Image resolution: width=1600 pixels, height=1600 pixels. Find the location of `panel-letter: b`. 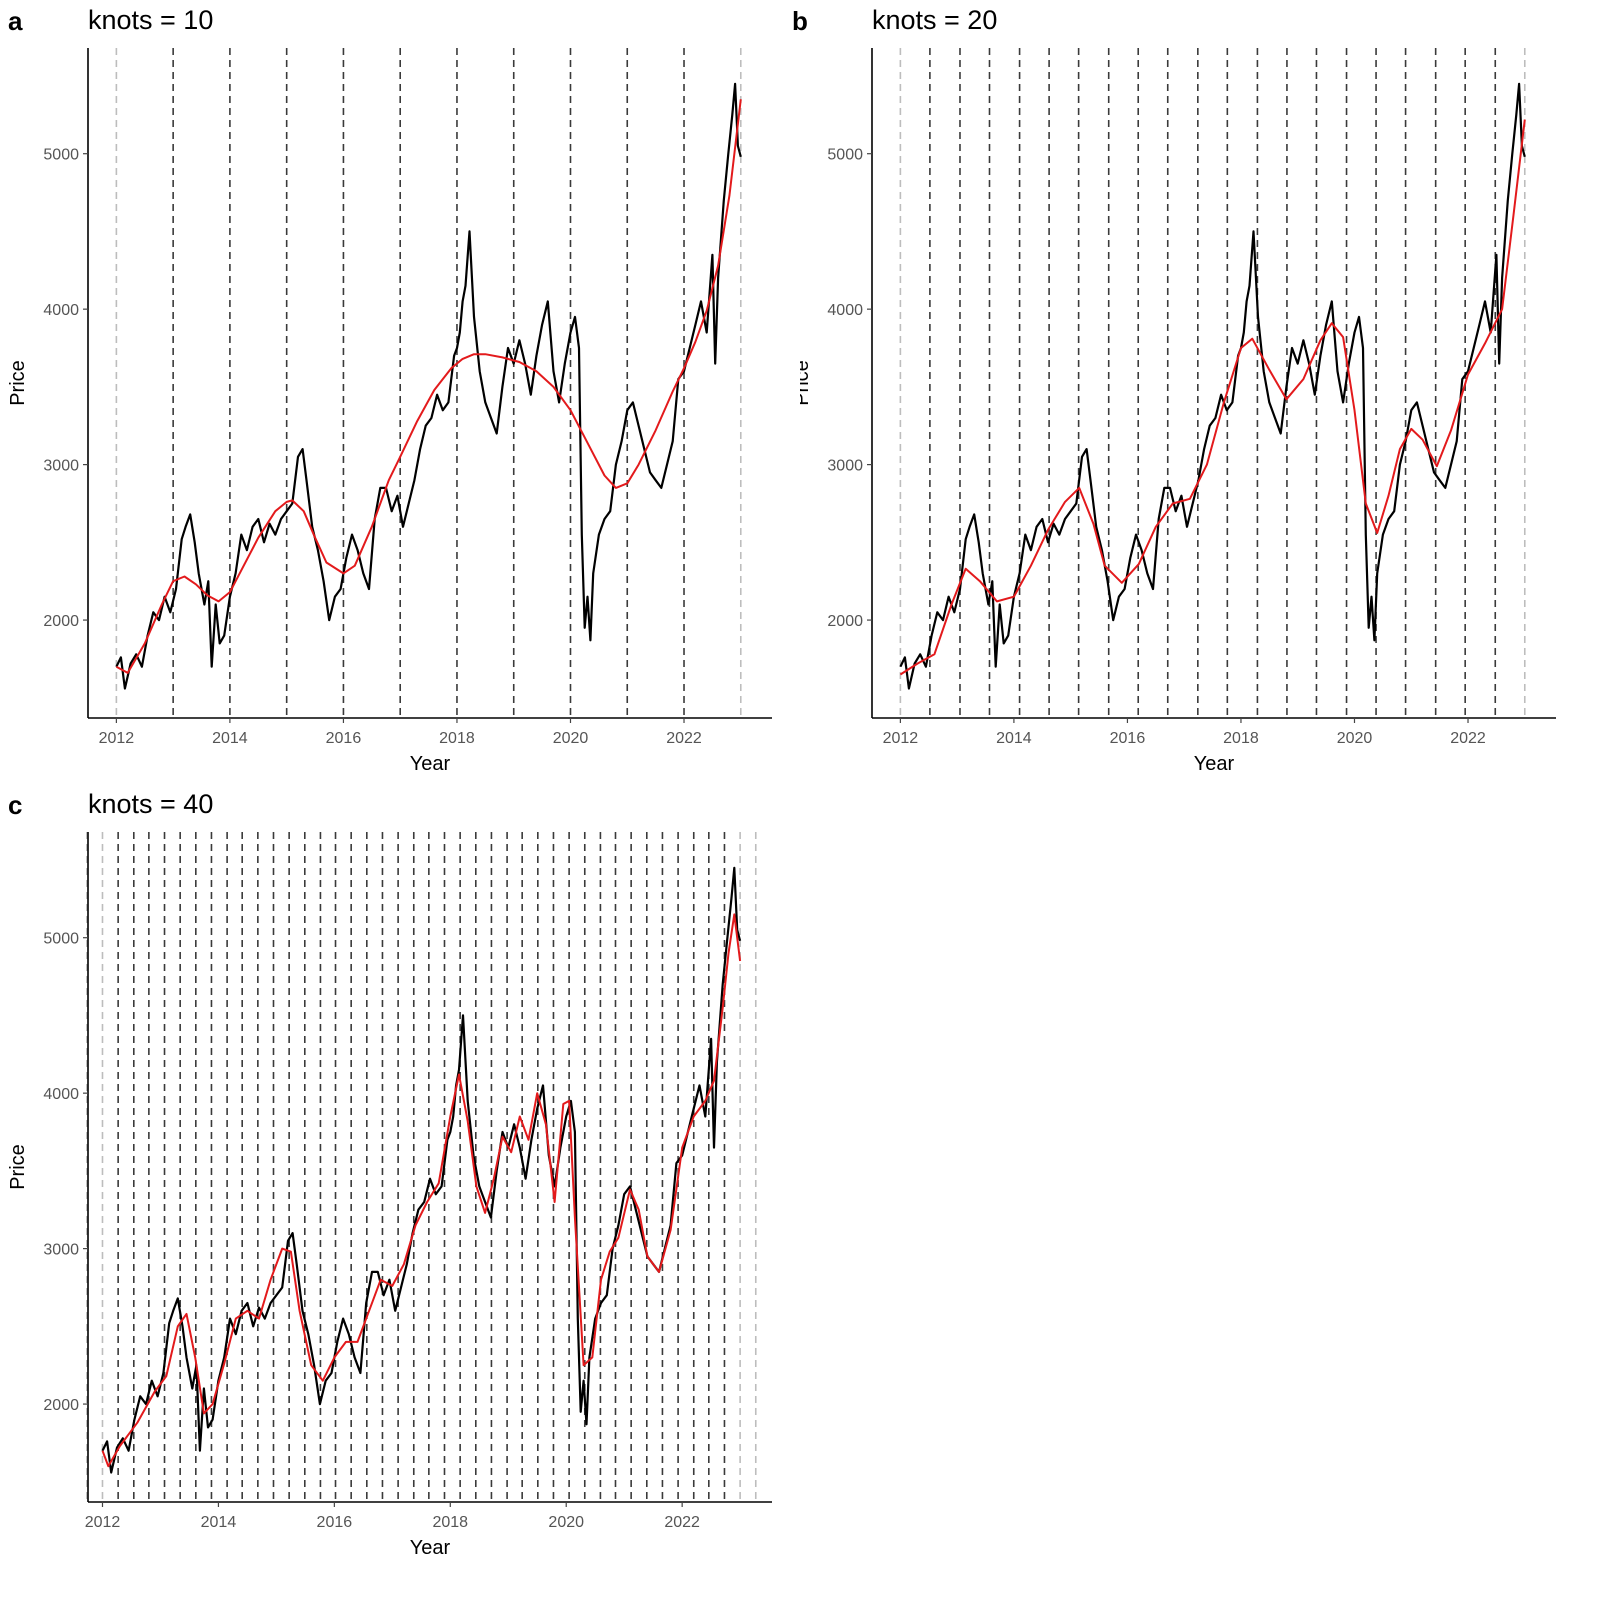

panel-letter: b is located at coordinates (800, 21).